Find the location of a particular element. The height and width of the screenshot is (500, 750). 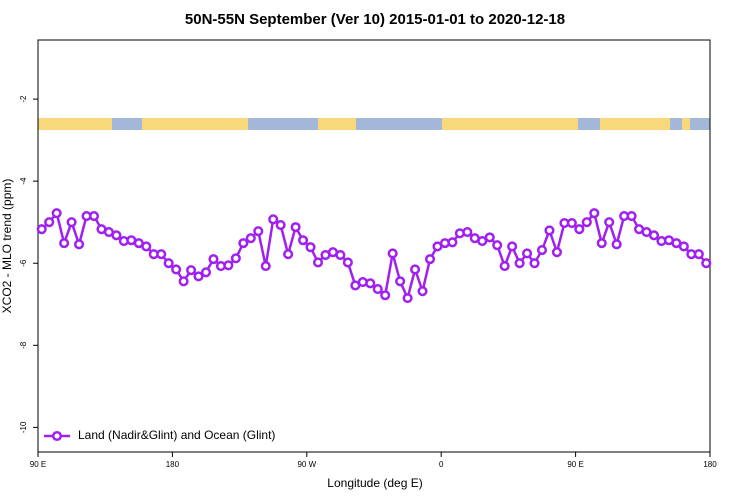

x-tick-label: 90 W is located at coordinates (306, 464).